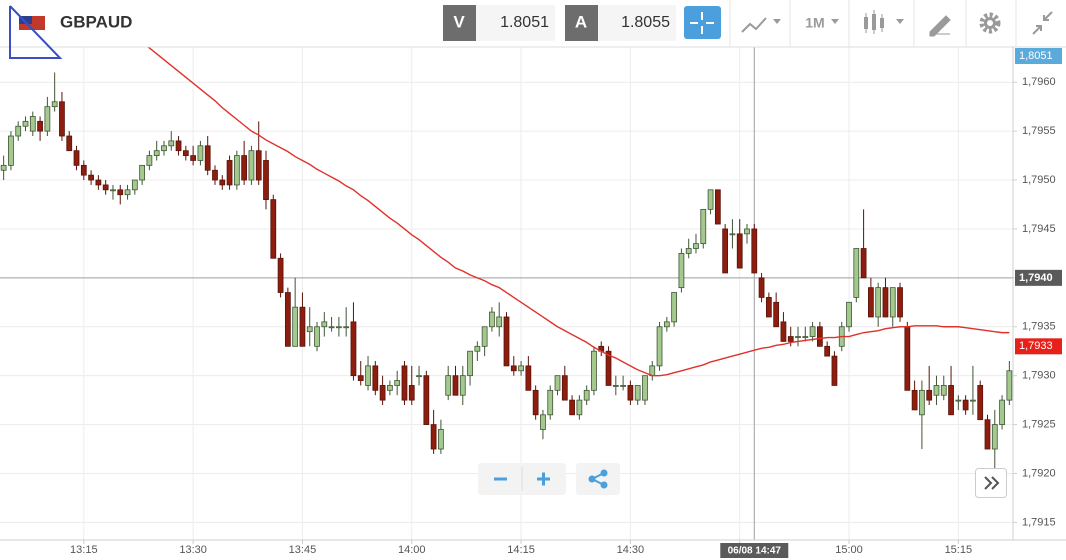  I want to click on x-tick-label: 14:15, so click(521, 550).